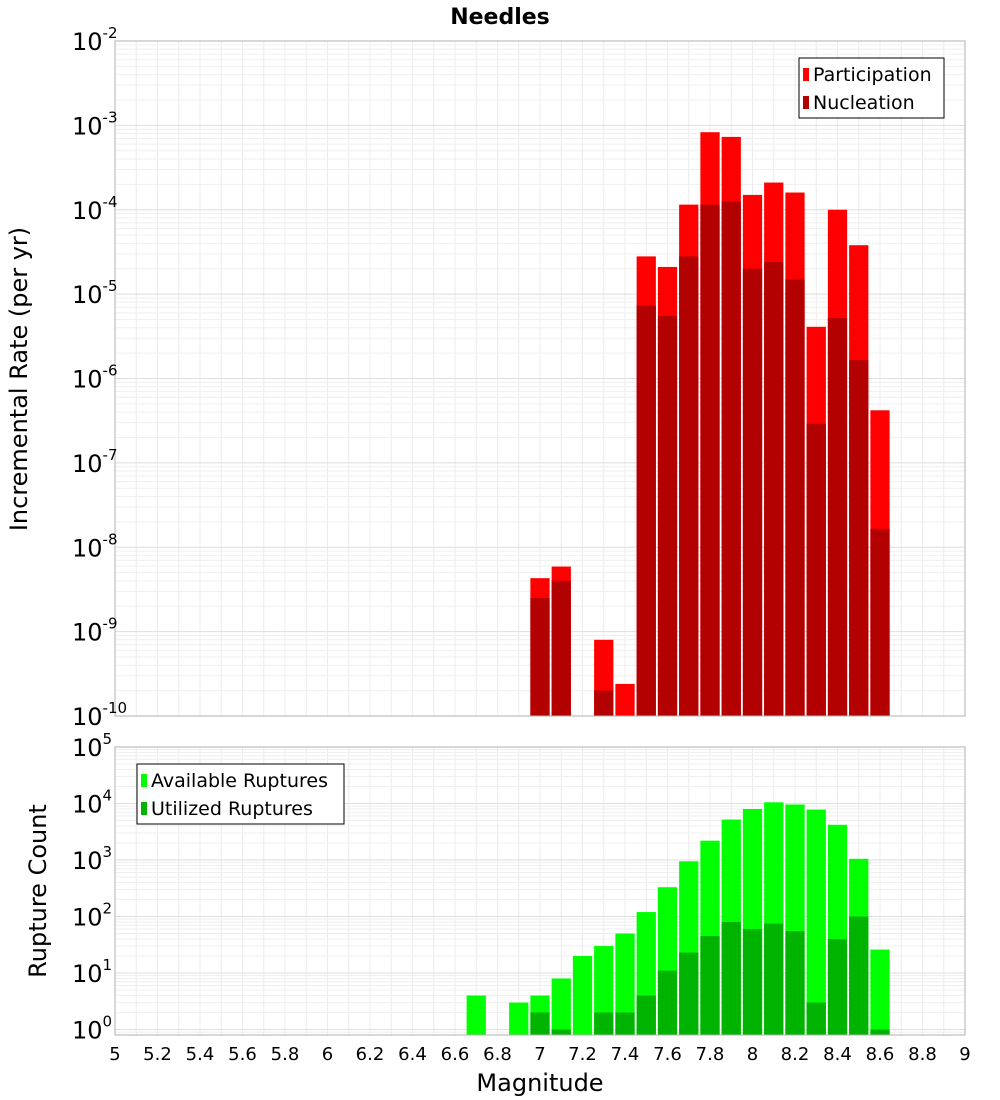 The height and width of the screenshot is (1100, 1000). Describe the element at coordinates (108, 796) in the screenshot. I see `y-tick-exponent: 4` at that location.